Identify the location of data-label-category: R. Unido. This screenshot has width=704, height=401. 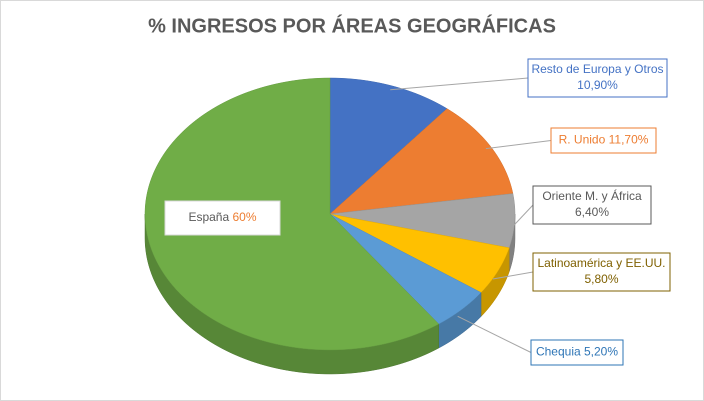
(582, 140).